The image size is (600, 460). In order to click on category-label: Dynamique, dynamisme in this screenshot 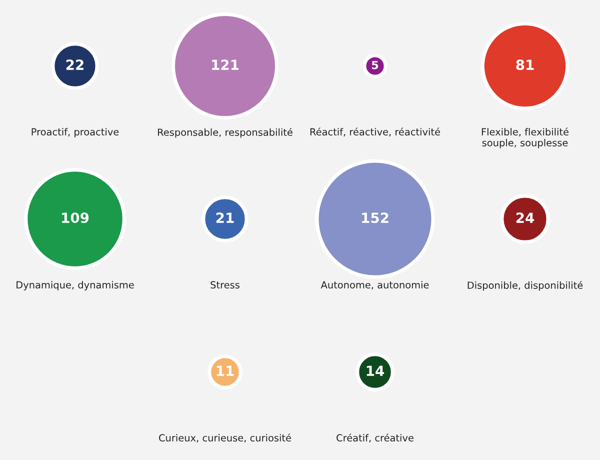, I will do `click(75, 285)`.